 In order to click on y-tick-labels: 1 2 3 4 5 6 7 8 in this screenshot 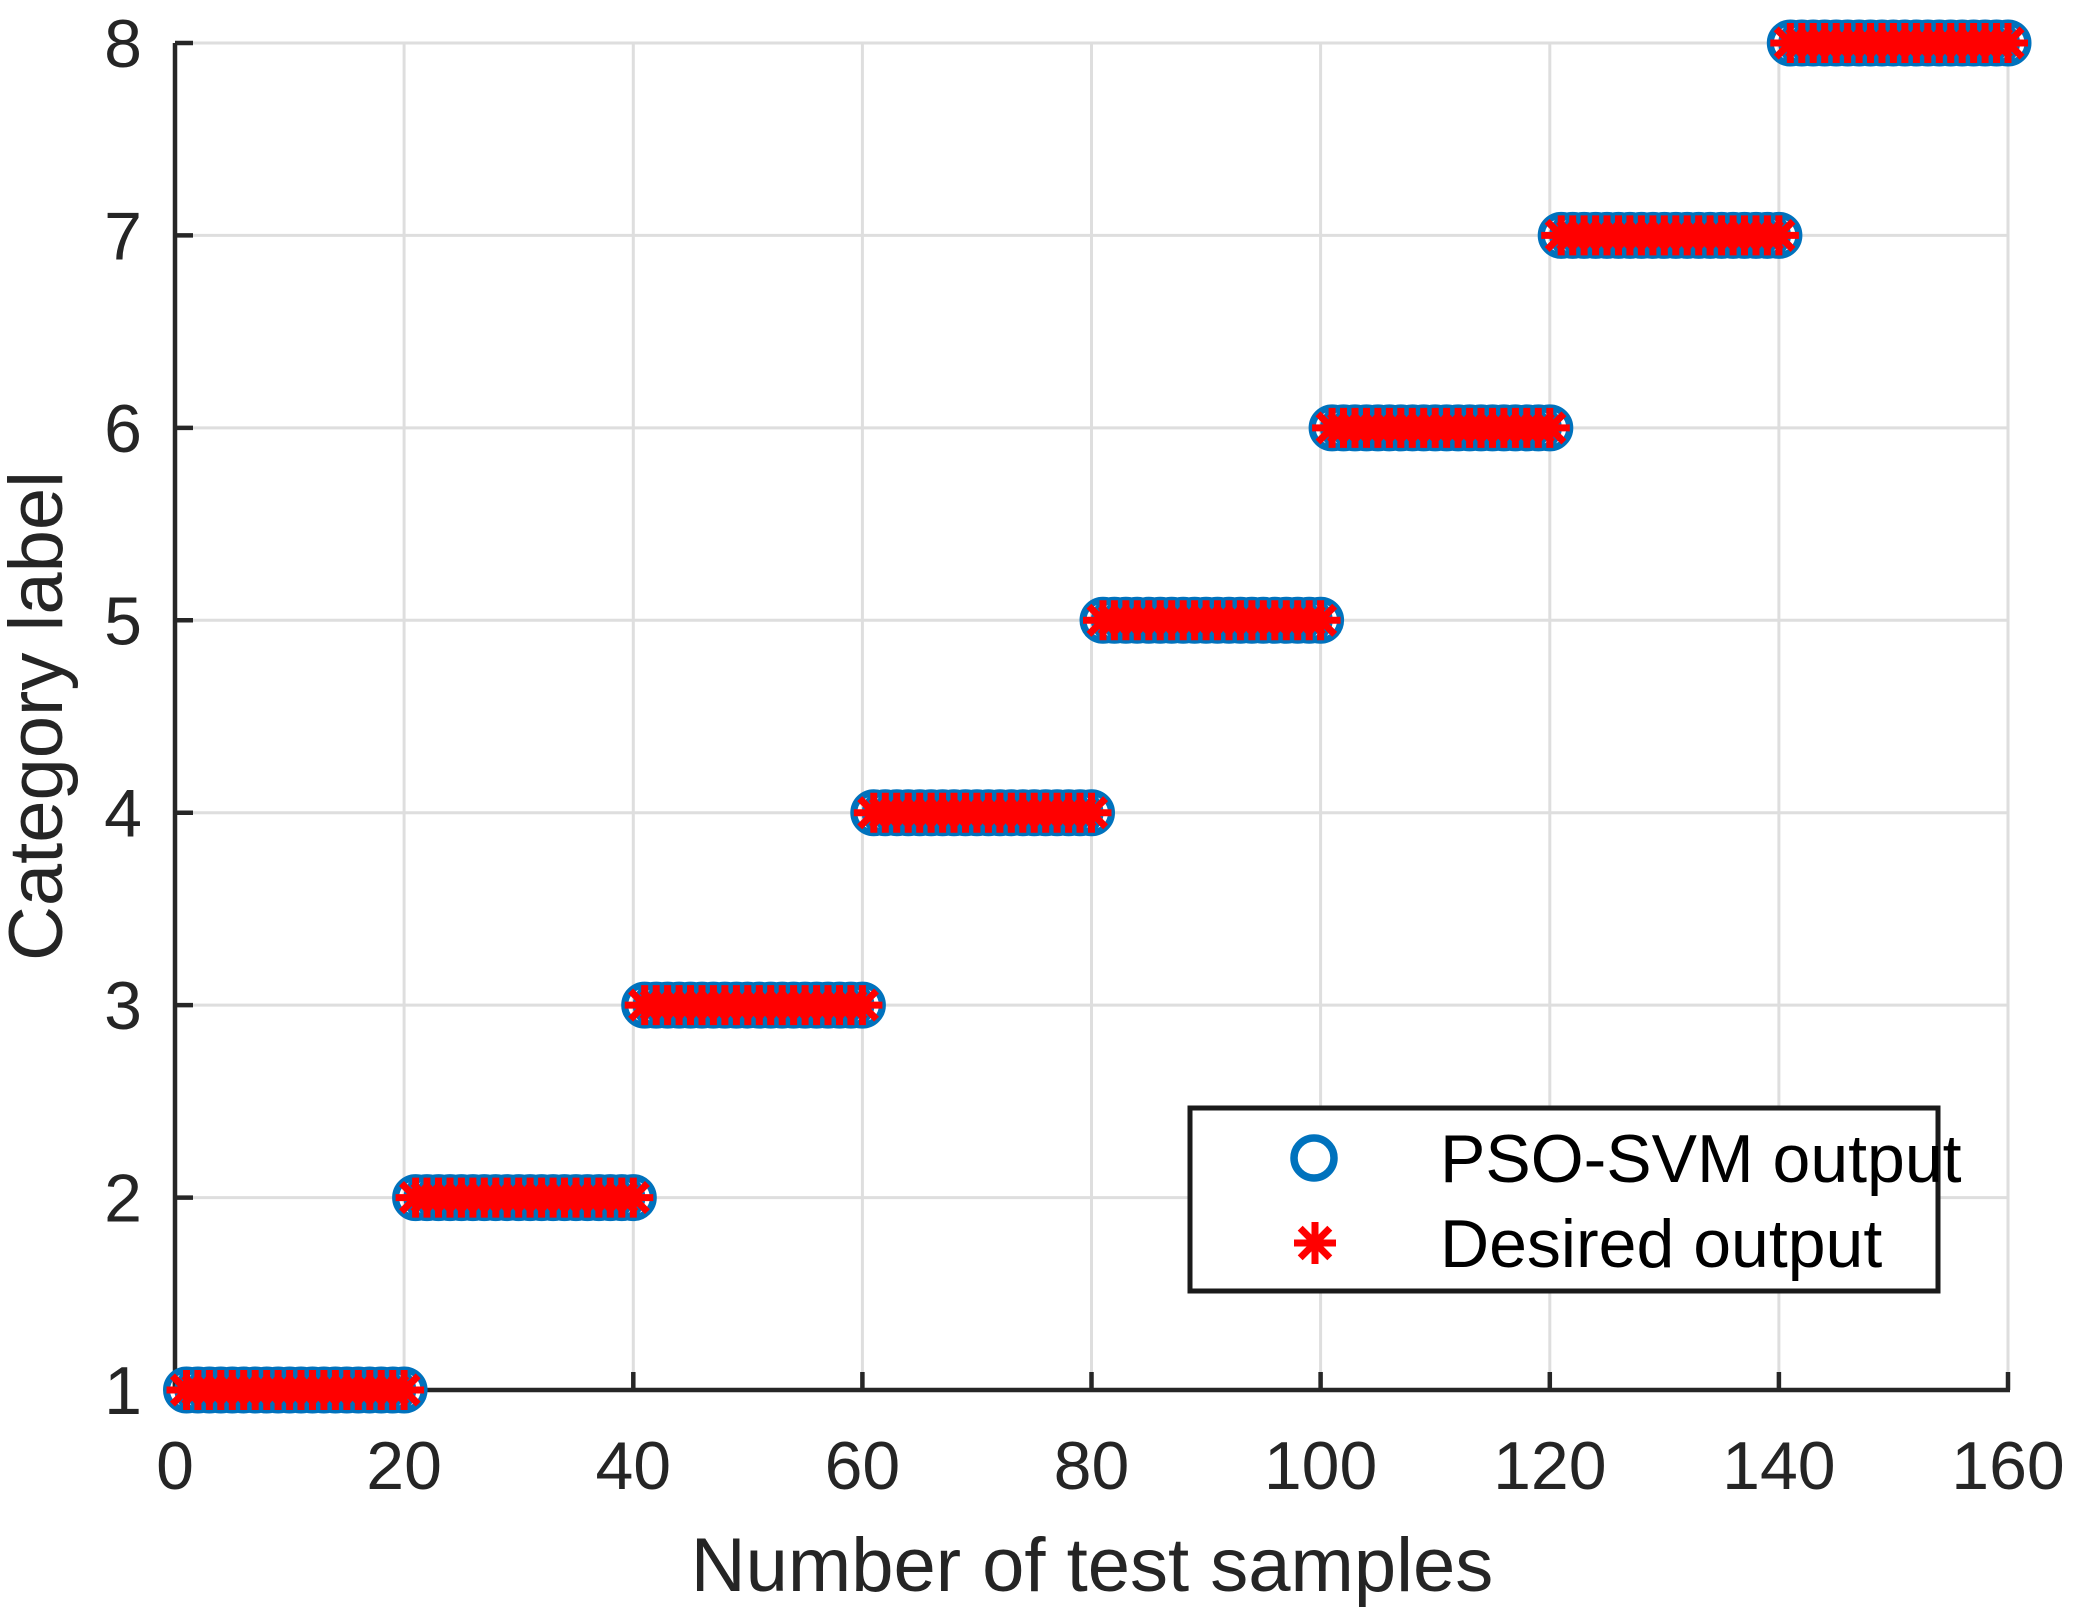, I will do `click(123, 717)`.